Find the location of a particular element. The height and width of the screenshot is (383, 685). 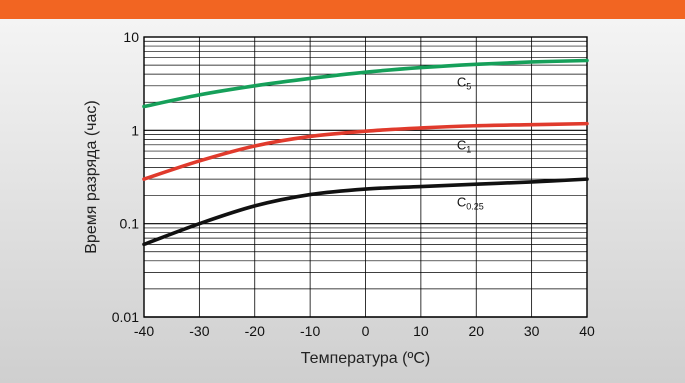

x-tick-label: 20 is located at coordinates (476, 331).